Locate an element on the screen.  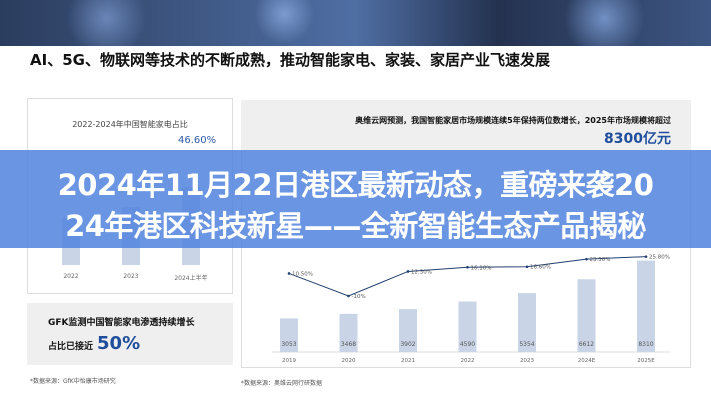
headline: AI、5G、物联网等技术的不断成熟，推动智能家电、家装、家居产业飞速发展 is located at coordinates (290, 60).